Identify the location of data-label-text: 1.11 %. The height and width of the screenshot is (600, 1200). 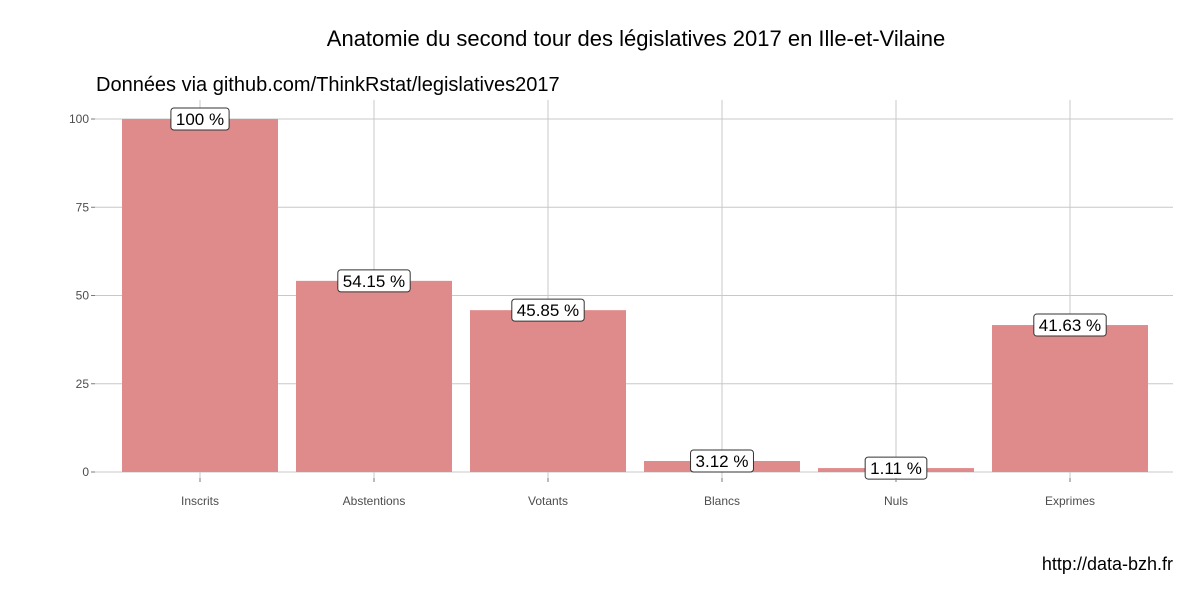
(896, 468).